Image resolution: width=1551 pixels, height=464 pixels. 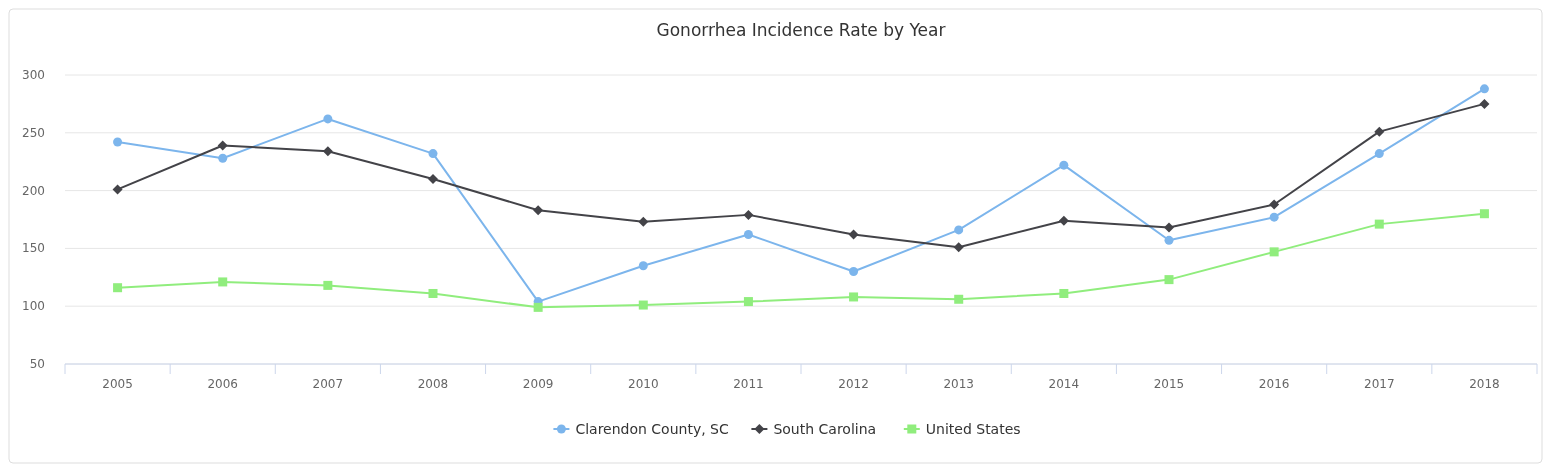 What do you see at coordinates (433, 384) in the screenshot?
I see `x-tick-label: 2008` at bounding box center [433, 384].